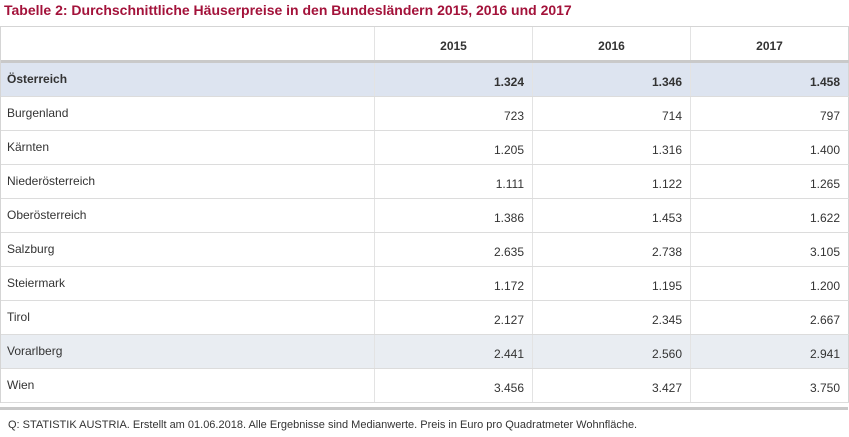 This screenshot has width=849, height=437. What do you see at coordinates (612, 385) in the screenshot?
I see `value-cell-2016: 3.427` at bounding box center [612, 385].